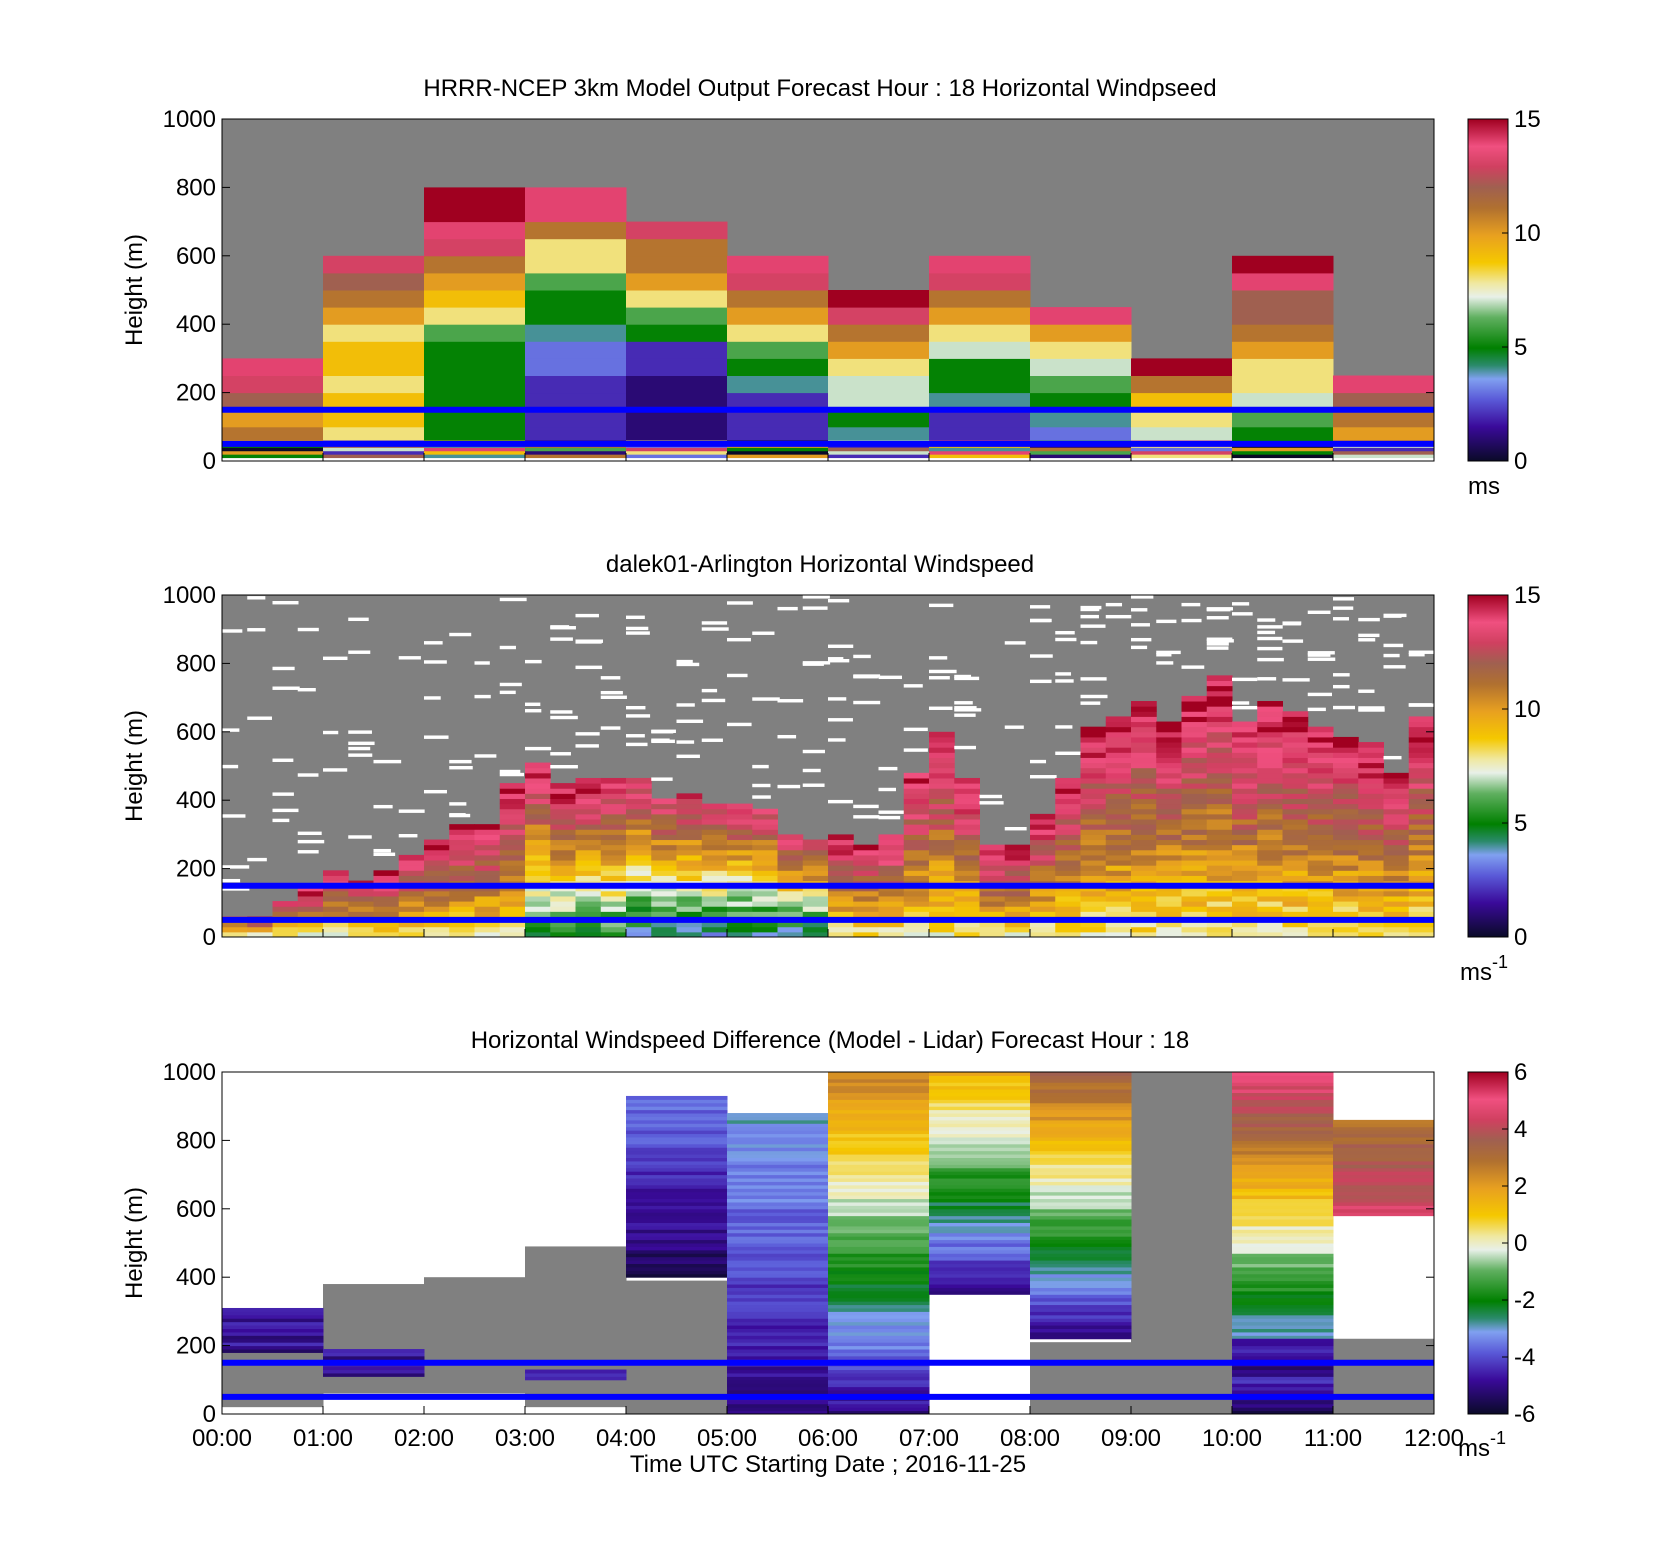  Describe the element at coordinates (1030, 1438) in the screenshot. I see `x-tick-label: 08:00` at that location.